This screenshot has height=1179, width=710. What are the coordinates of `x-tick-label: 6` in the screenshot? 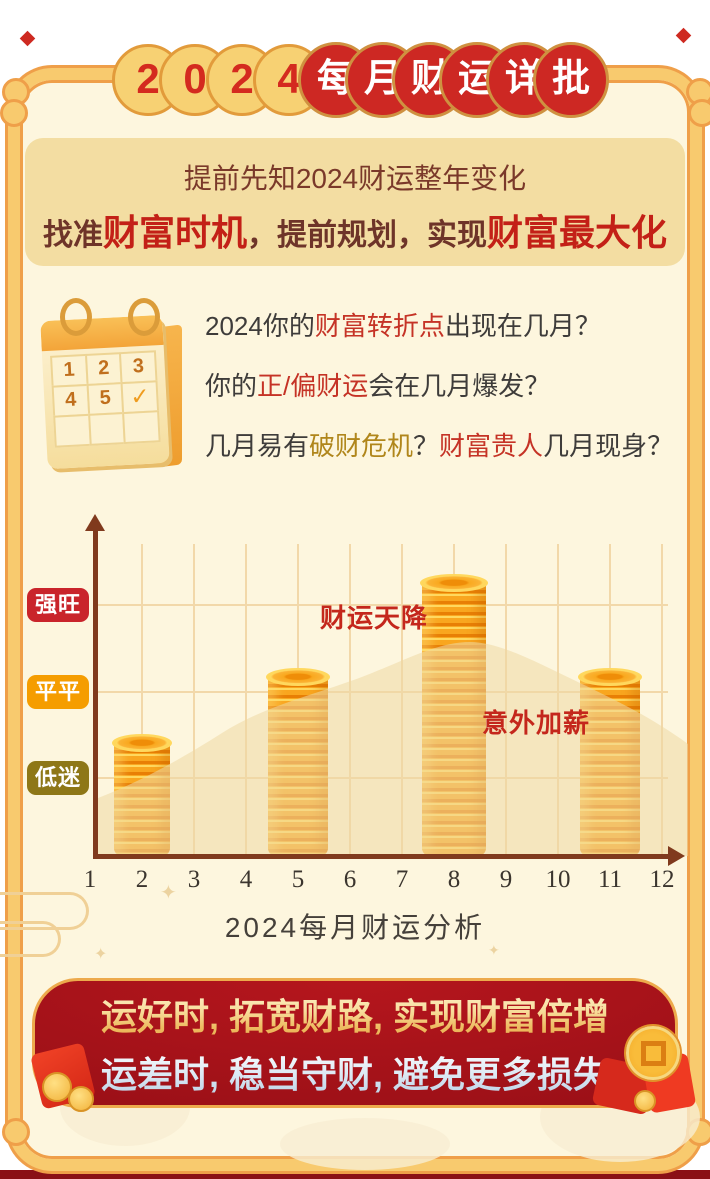 It's located at (350, 879).